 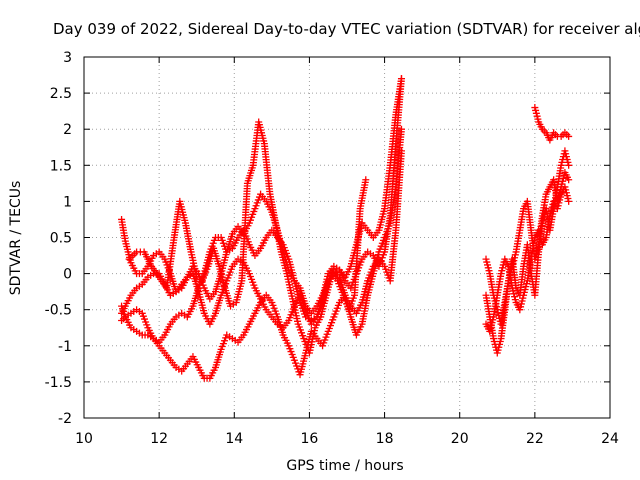 I want to click on y-tick-label: 1, so click(x=67, y=202).